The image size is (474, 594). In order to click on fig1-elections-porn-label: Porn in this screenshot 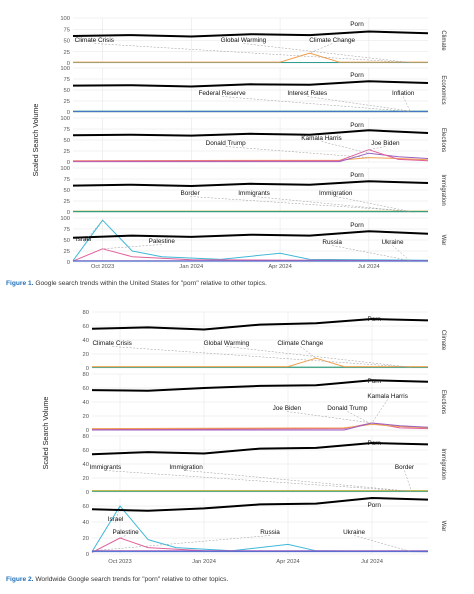, I will do `click(357, 125)`.